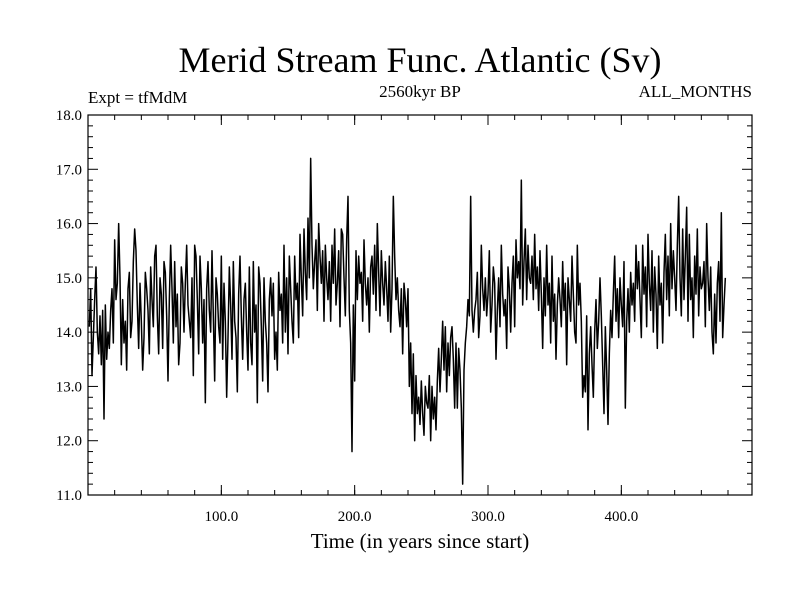 This screenshot has height=605, width=800. I want to click on y-tick-label: 12.0, so click(69, 442).